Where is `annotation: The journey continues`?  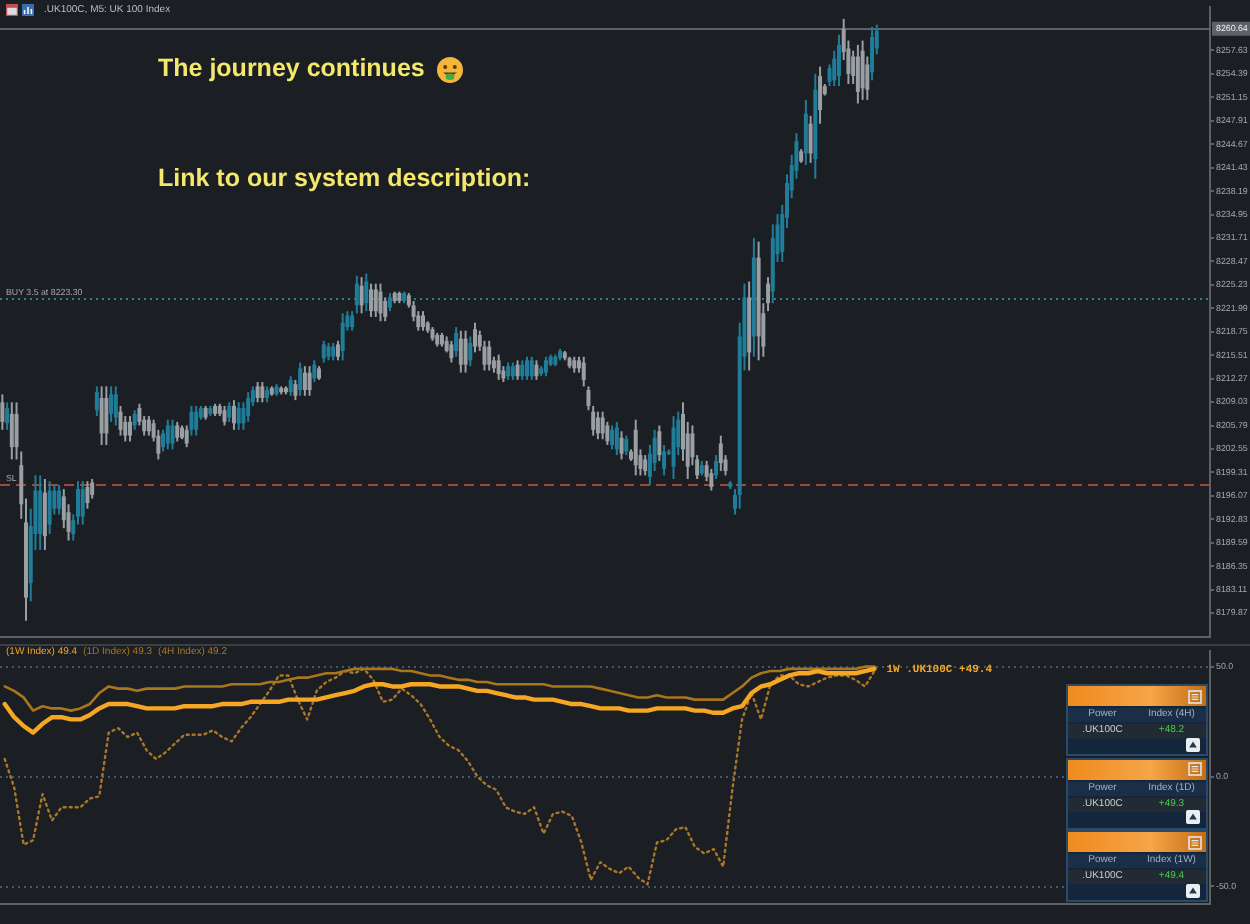 annotation: The journey continues is located at coordinates (291, 69).